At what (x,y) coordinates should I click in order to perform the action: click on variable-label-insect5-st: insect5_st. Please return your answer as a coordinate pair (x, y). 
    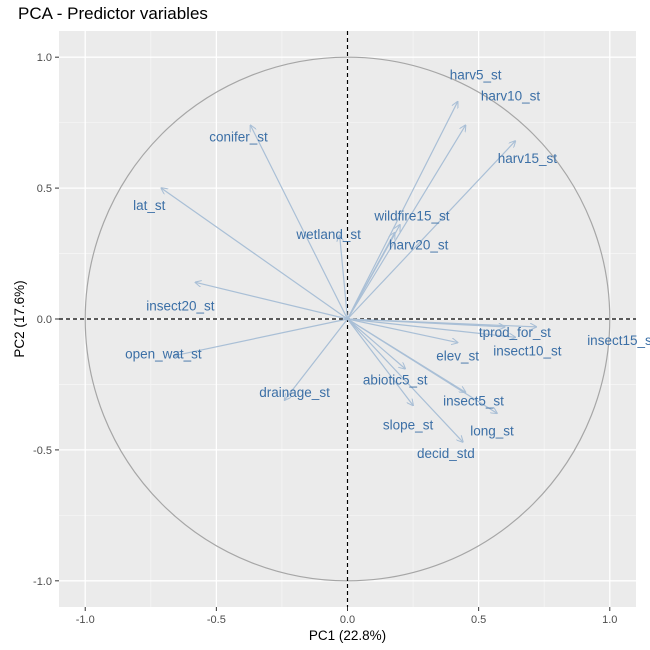
    Looking at the image, I should click on (473, 400).